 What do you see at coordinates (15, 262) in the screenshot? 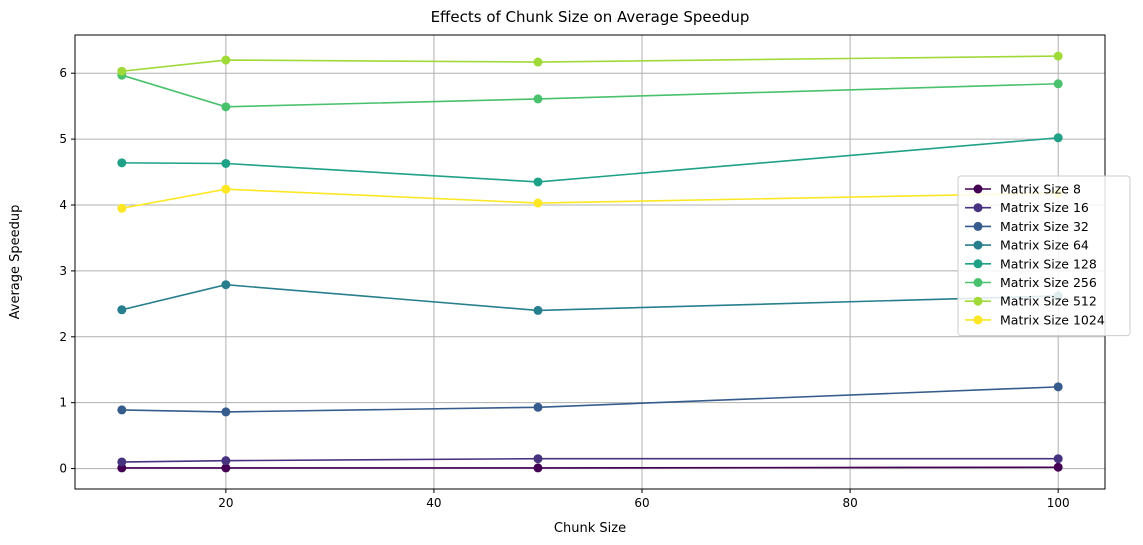
I see `y-axis-label: Average Speedup` at bounding box center [15, 262].